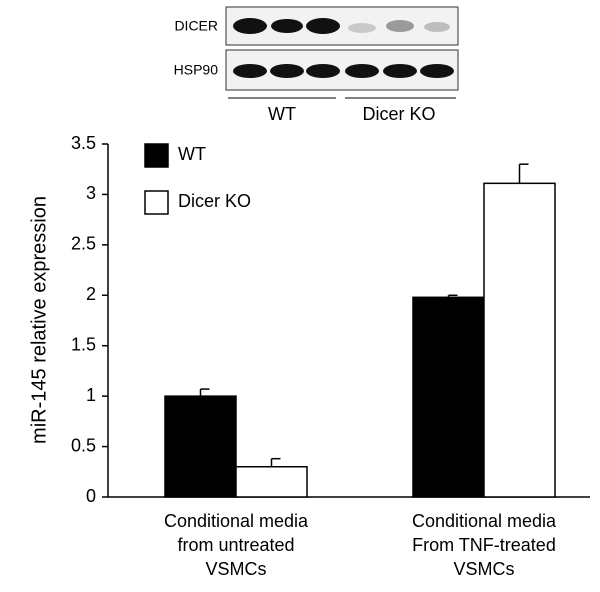 Image resolution: width=600 pixels, height=592 pixels. Describe the element at coordinates (91, 294) in the screenshot. I see `y-tick-label: 2` at that location.